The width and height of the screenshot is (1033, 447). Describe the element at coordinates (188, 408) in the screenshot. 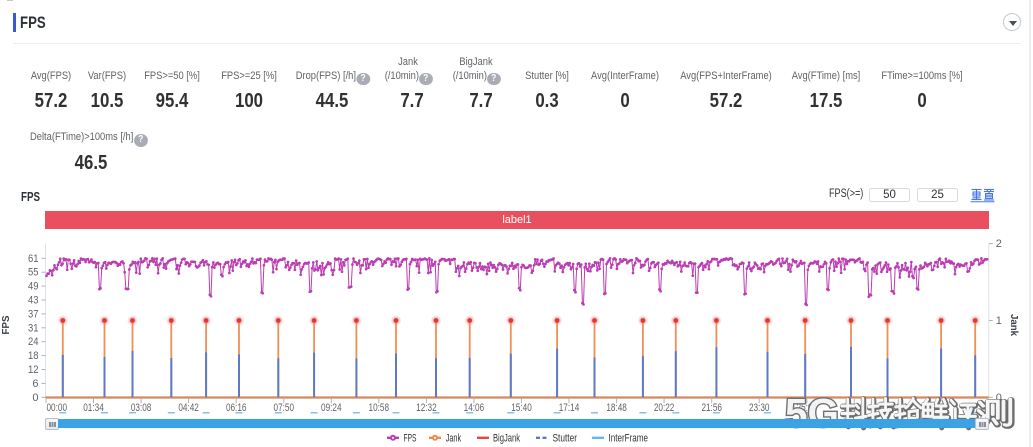

I see `svg-text: 04:42` at that location.